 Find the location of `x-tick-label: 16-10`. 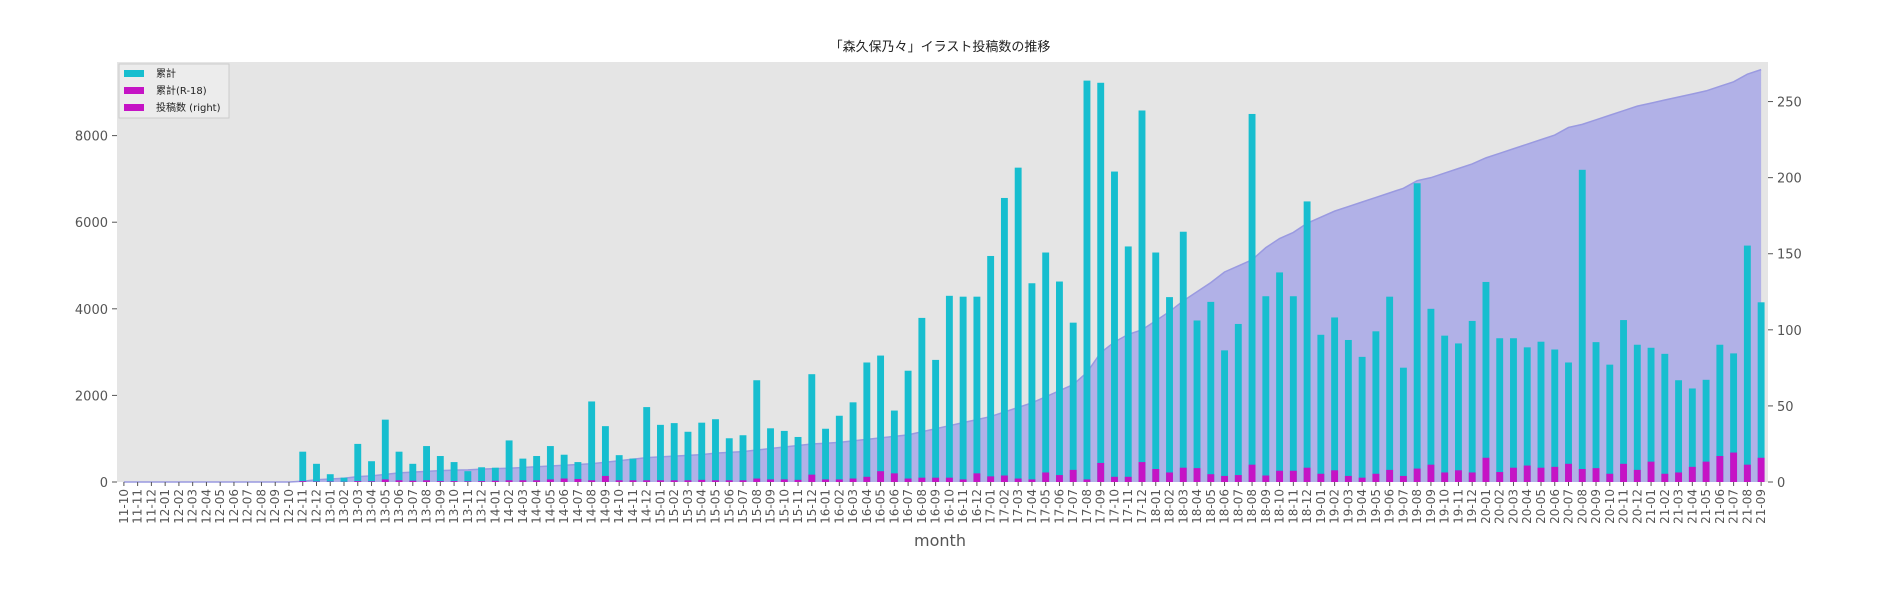

x-tick-label: 16-10 is located at coordinates (949, 506).